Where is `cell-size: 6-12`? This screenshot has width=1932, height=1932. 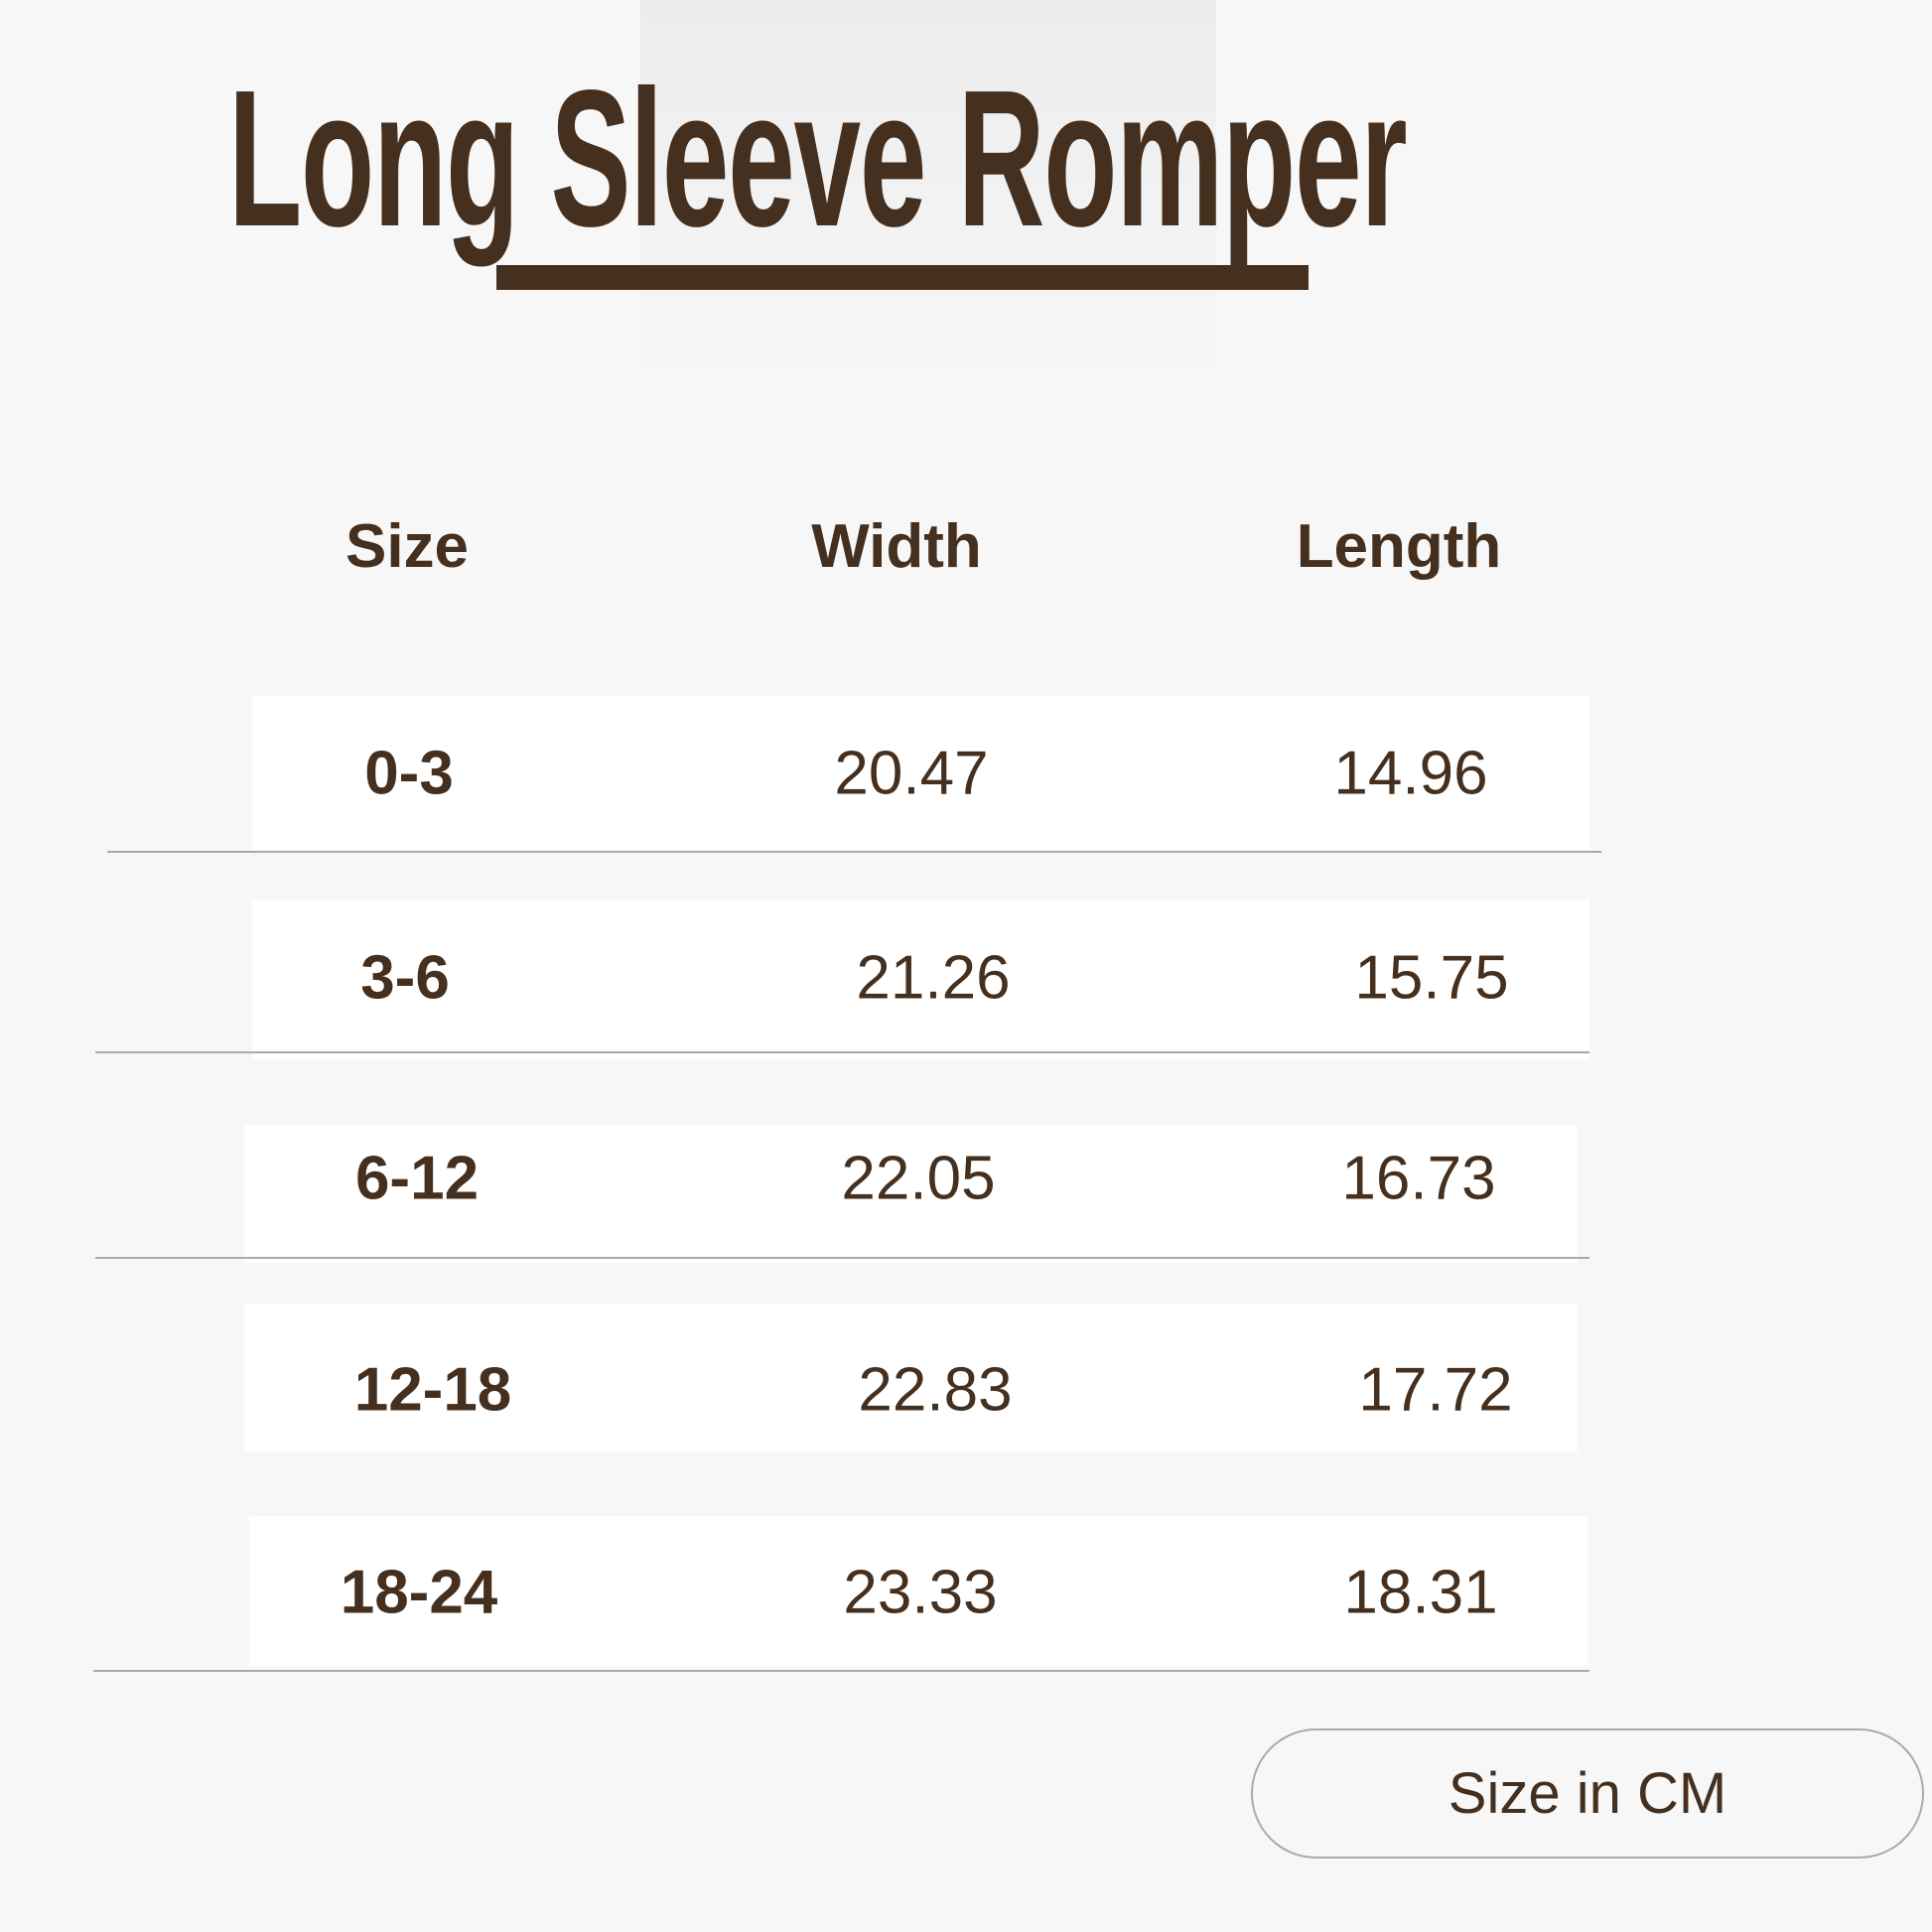 cell-size: 6-12 is located at coordinates (417, 1178).